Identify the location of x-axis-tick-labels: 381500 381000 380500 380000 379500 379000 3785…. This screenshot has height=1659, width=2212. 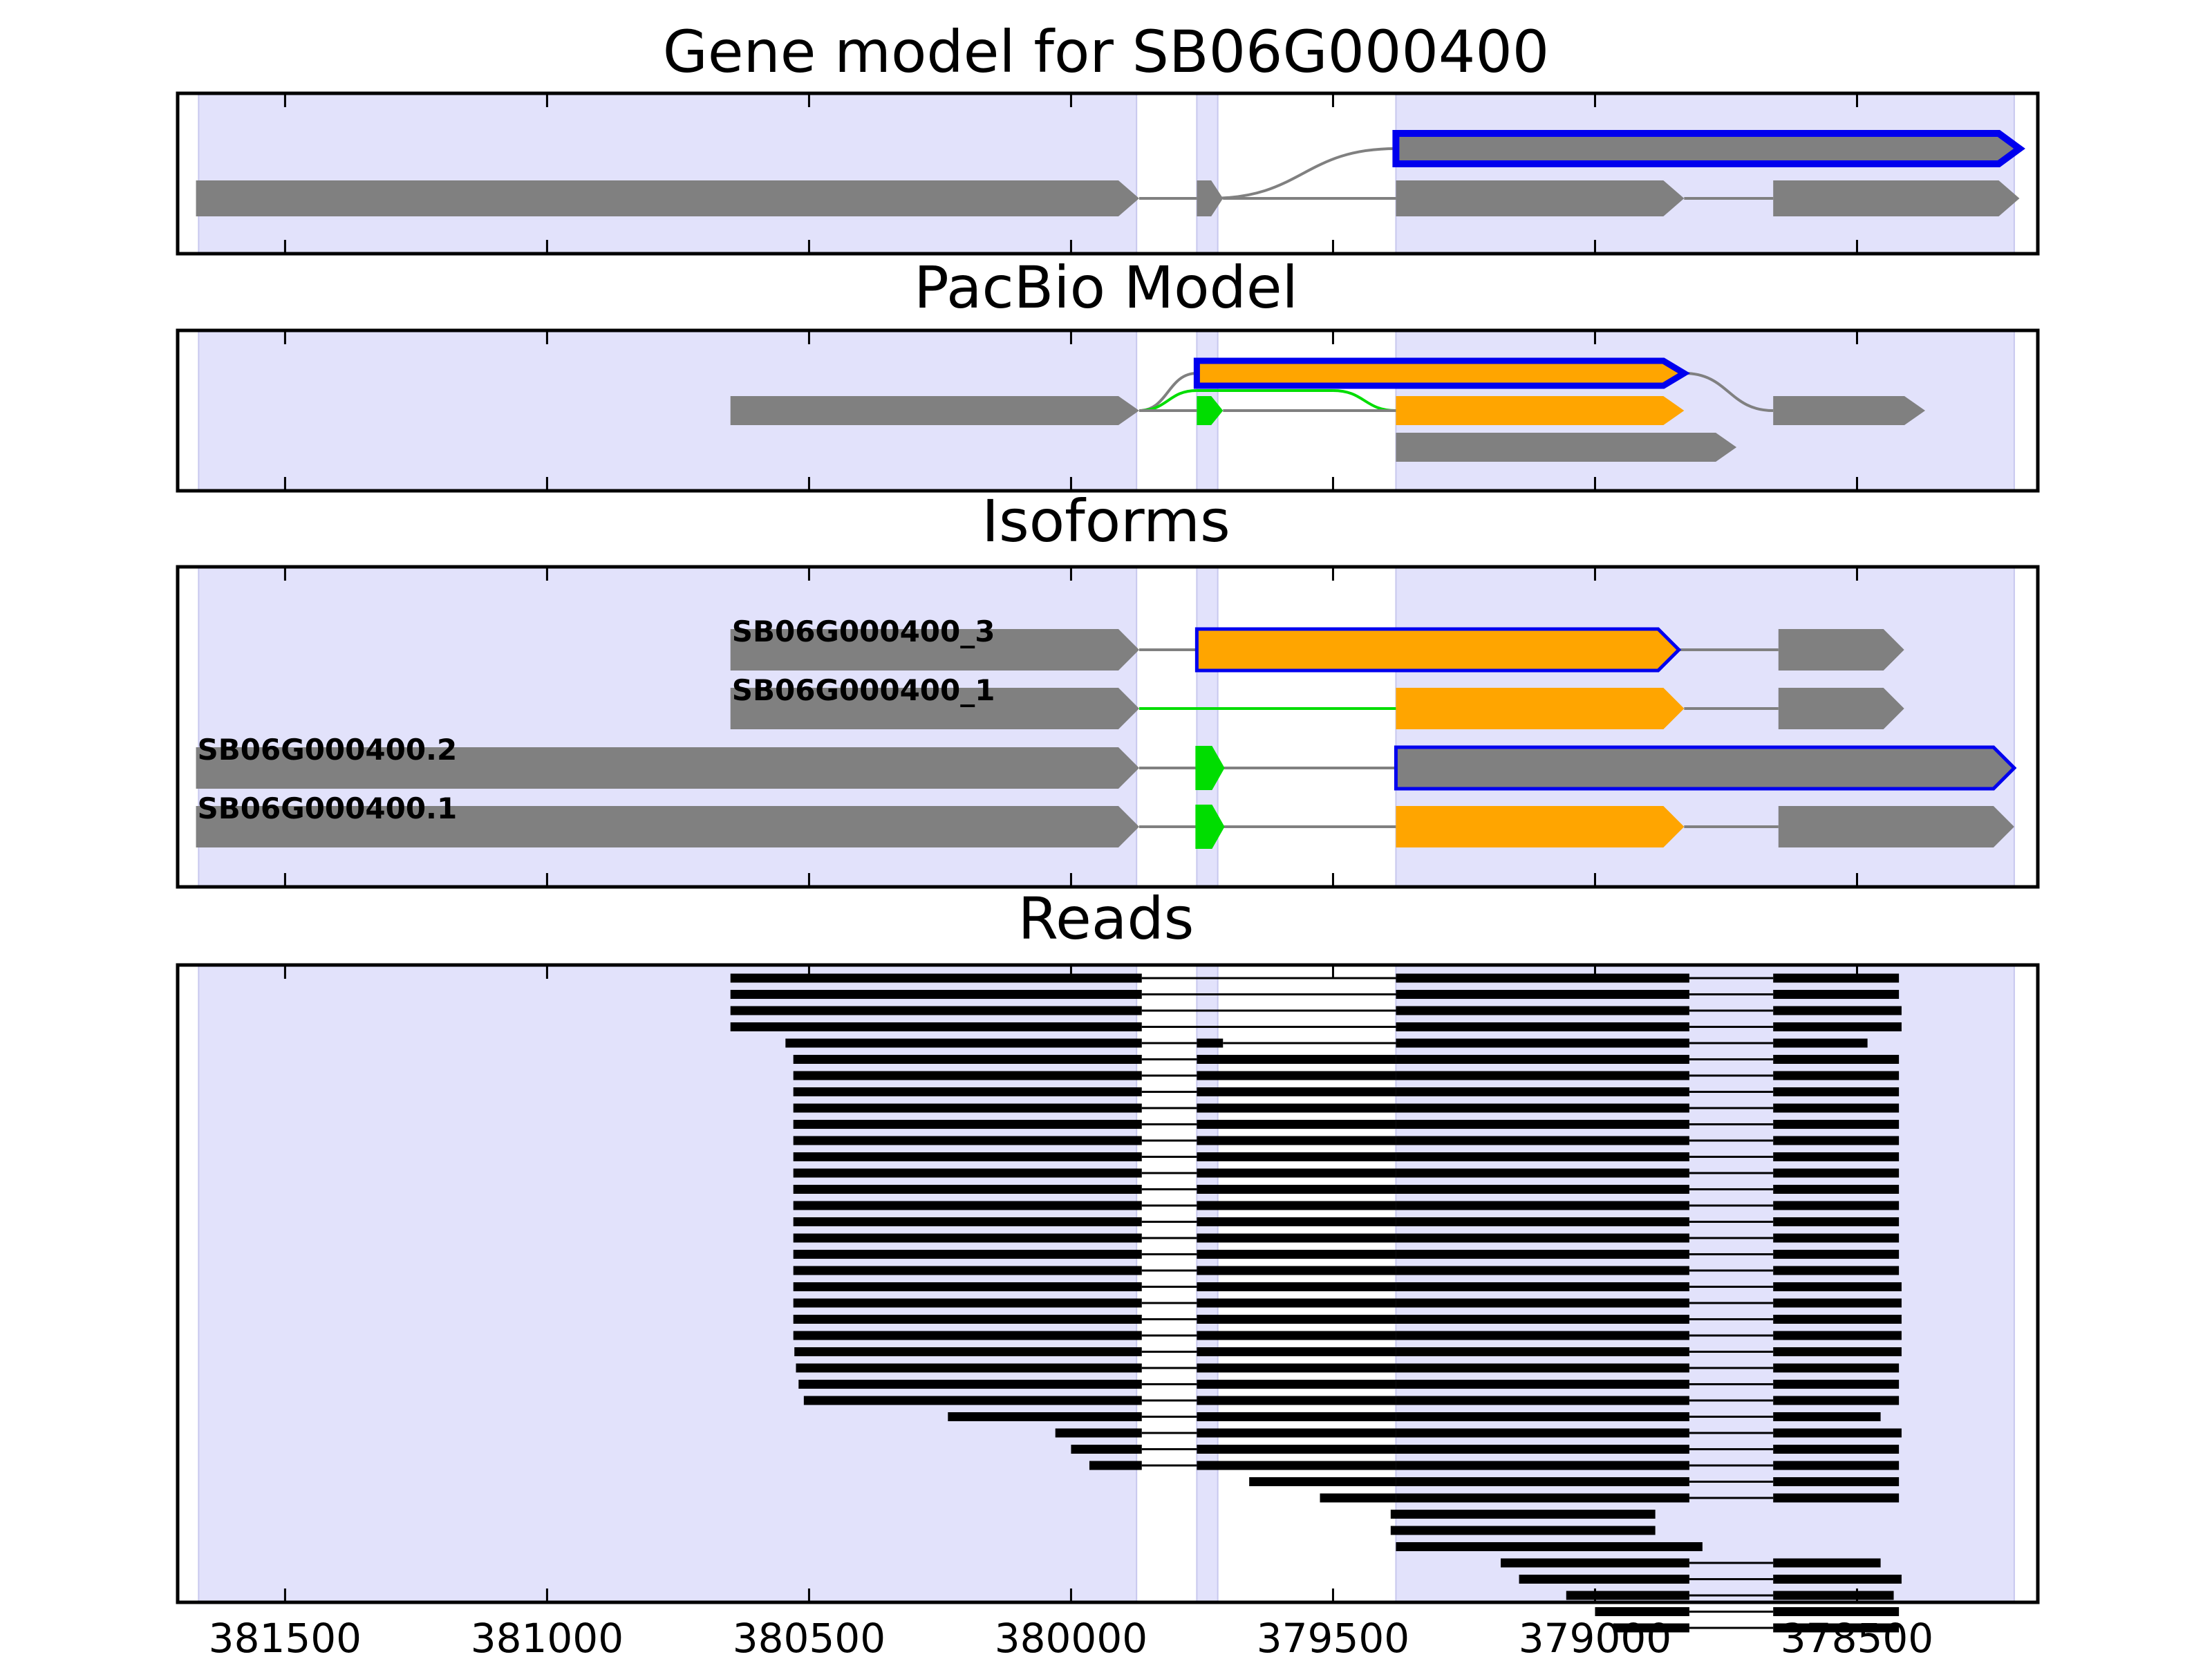
(1071, 1637).